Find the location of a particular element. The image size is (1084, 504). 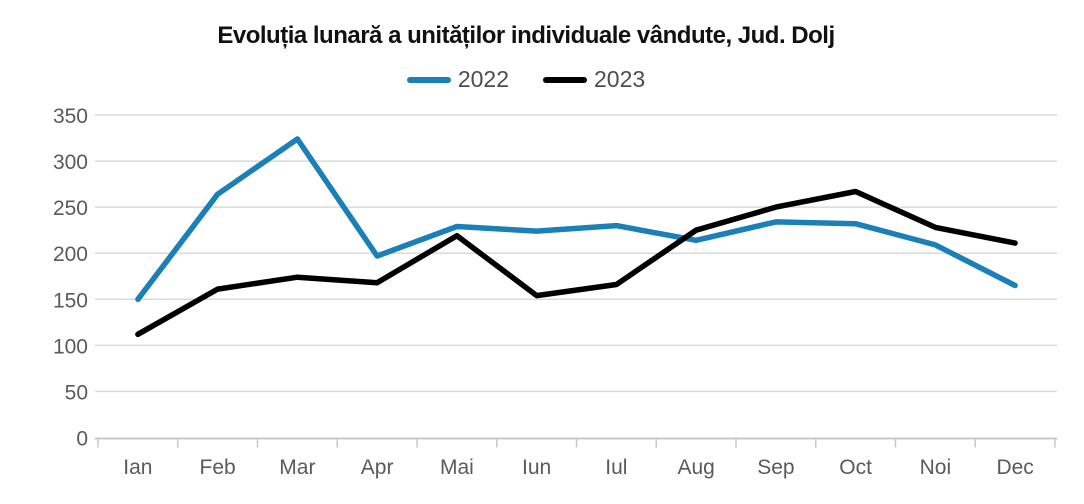

y-axis-tick-label: 350 is located at coordinates (70, 116).